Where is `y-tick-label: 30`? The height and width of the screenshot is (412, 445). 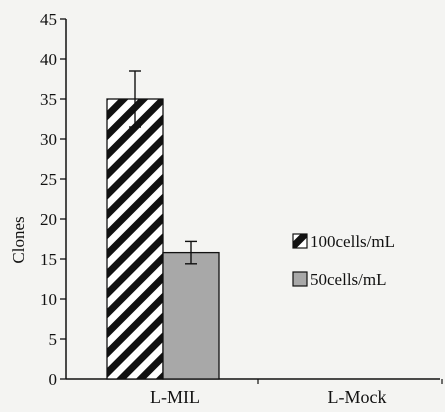 y-tick-label: 30 is located at coordinates (48, 139).